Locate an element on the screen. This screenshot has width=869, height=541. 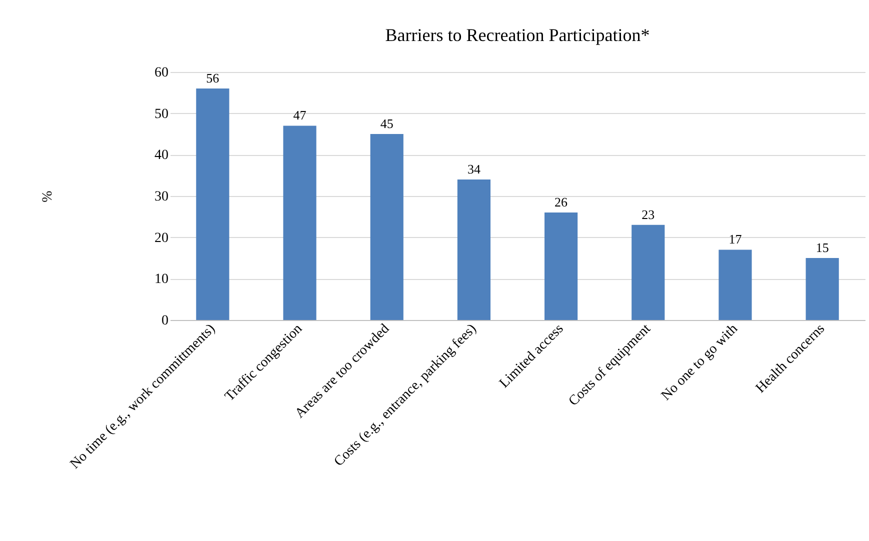
data-label: 45 is located at coordinates (387, 123).